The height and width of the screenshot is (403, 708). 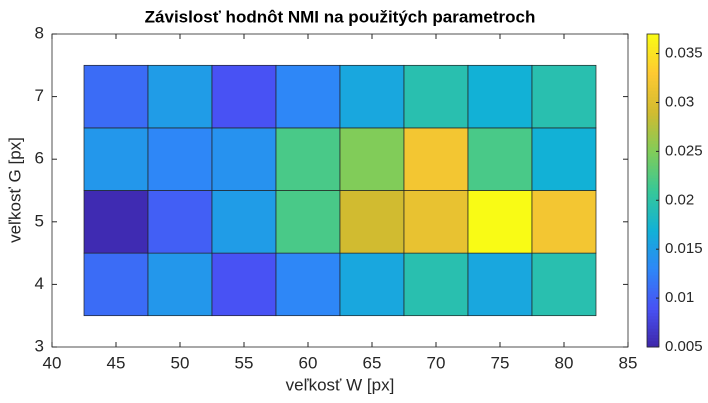 I want to click on x-tick-label: 40, so click(x=52, y=362).